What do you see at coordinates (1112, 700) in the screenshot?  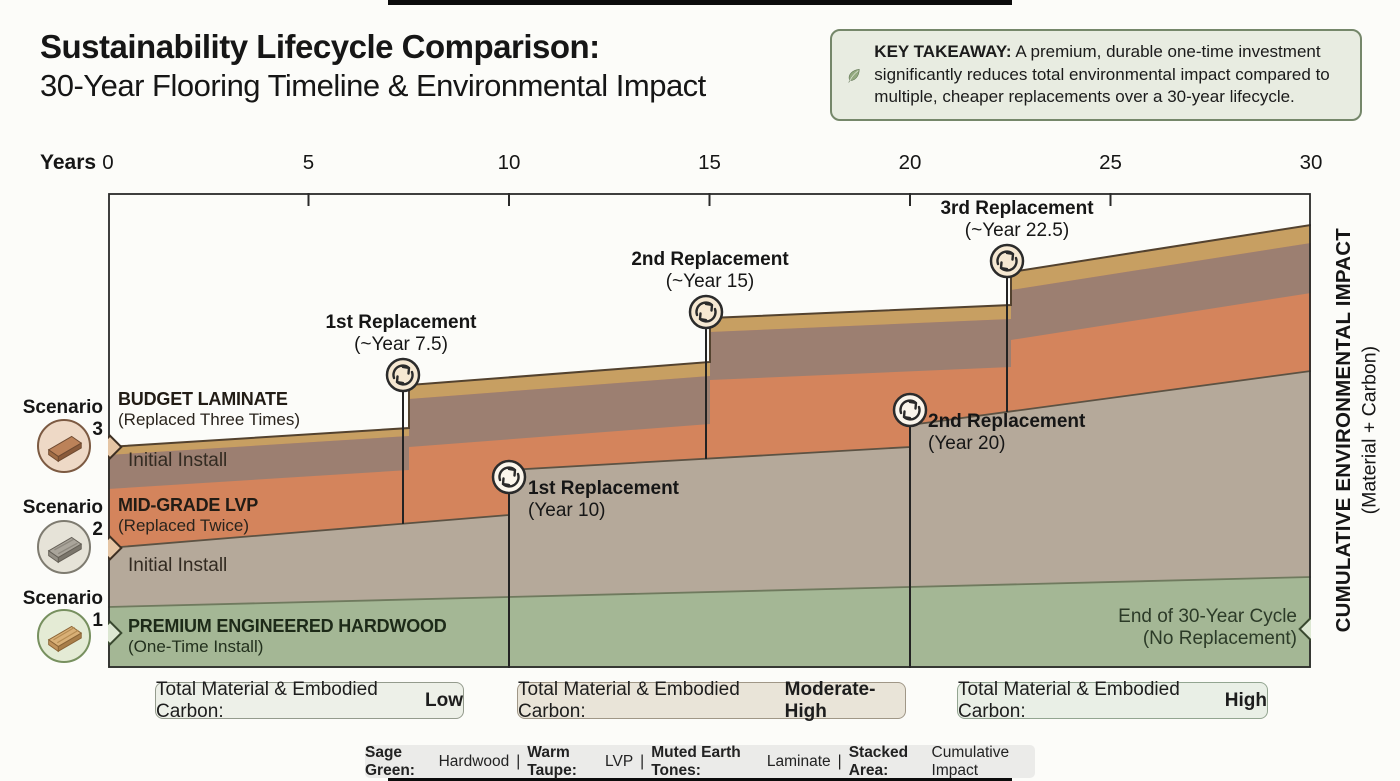 I see `summary-box-laminate: Total Material & Embodied Carbon: High` at bounding box center [1112, 700].